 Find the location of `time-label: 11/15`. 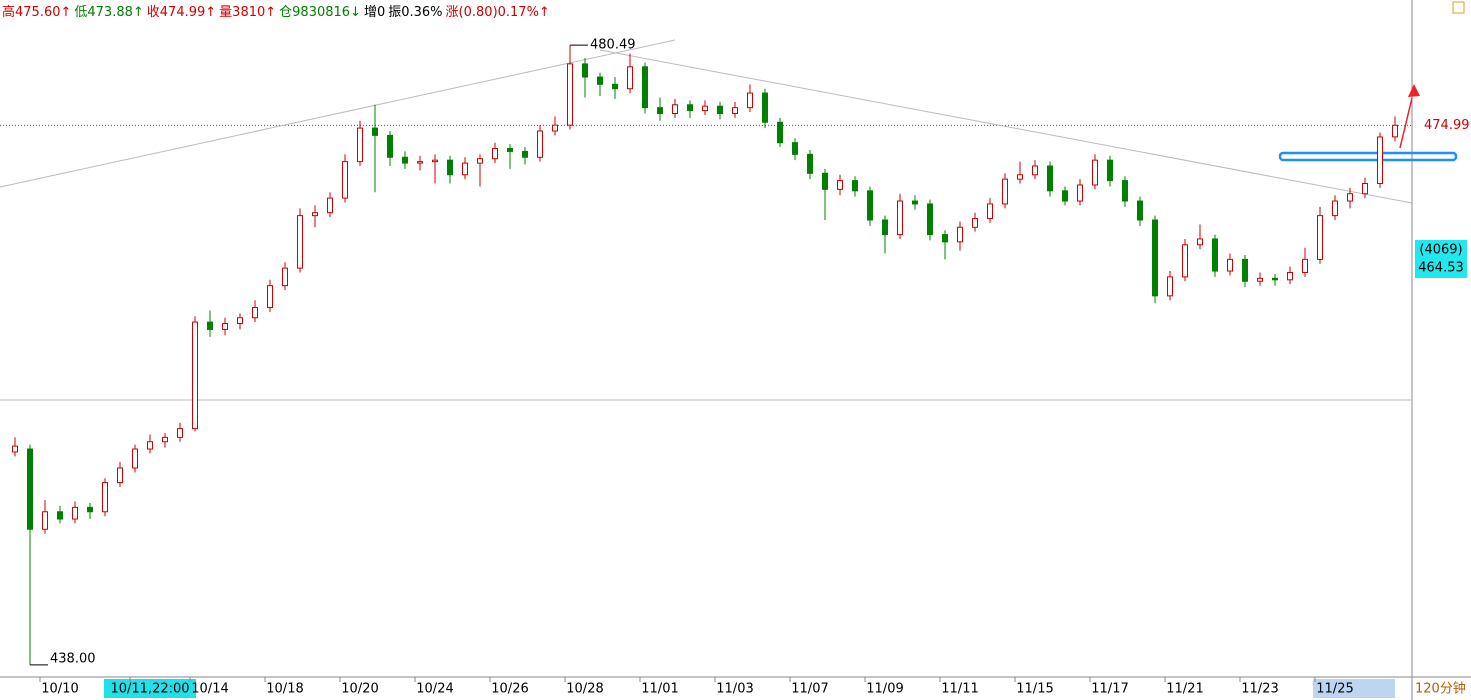

time-label: 11/15 is located at coordinates (1034, 689).